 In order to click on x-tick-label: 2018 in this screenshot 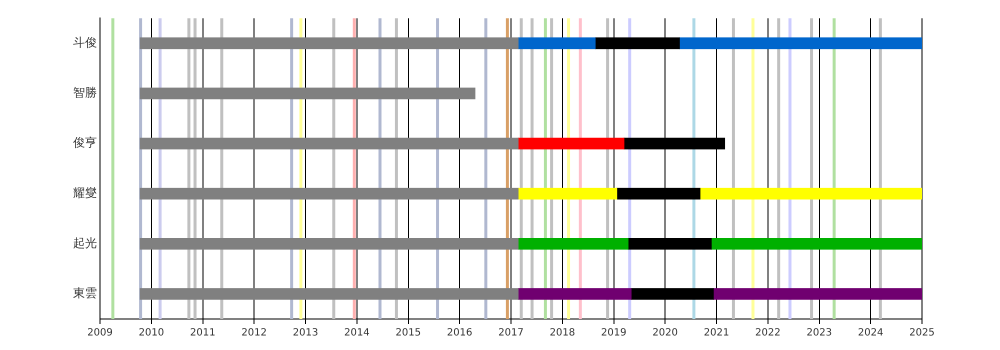, I will do `click(563, 333)`.